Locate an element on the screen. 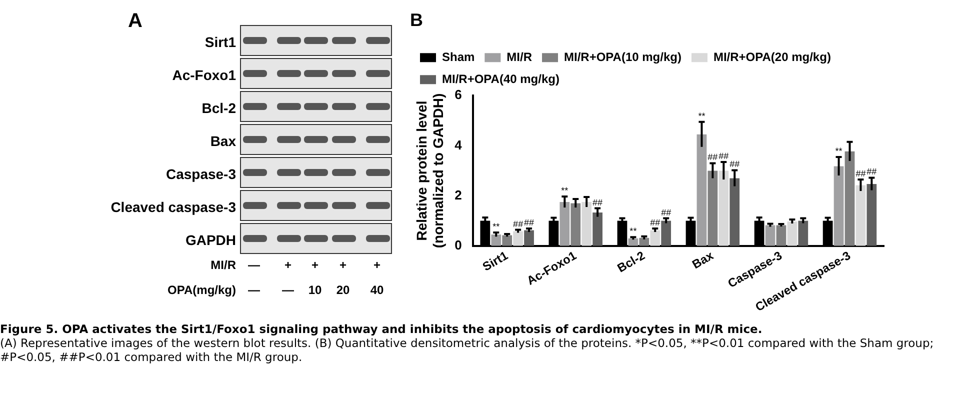 Image resolution: width=974 pixels, height=419 pixels. text: A is located at coordinates (135, 21).